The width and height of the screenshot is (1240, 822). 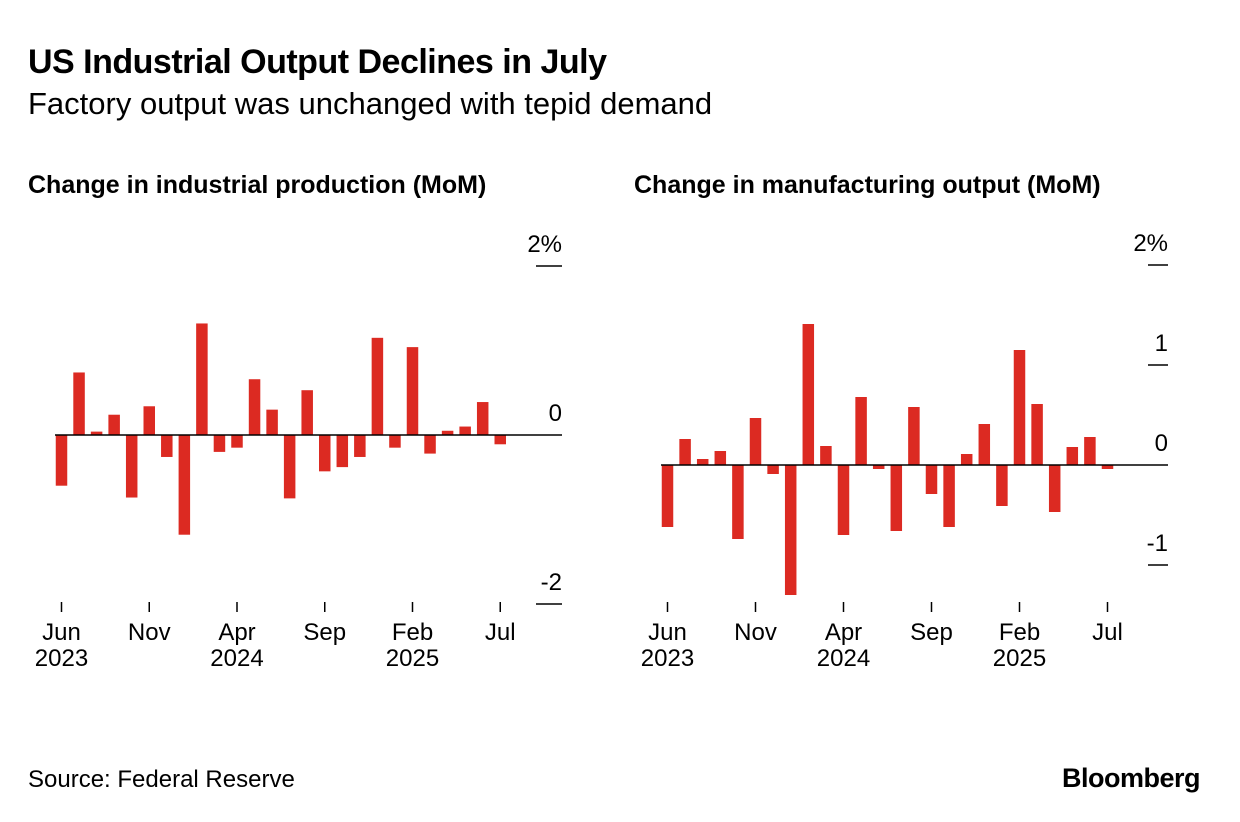 What do you see at coordinates (257, 185) in the screenshot?
I see `chart-title: Change in industrial production (MoM)` at bounding box center [257, 185].